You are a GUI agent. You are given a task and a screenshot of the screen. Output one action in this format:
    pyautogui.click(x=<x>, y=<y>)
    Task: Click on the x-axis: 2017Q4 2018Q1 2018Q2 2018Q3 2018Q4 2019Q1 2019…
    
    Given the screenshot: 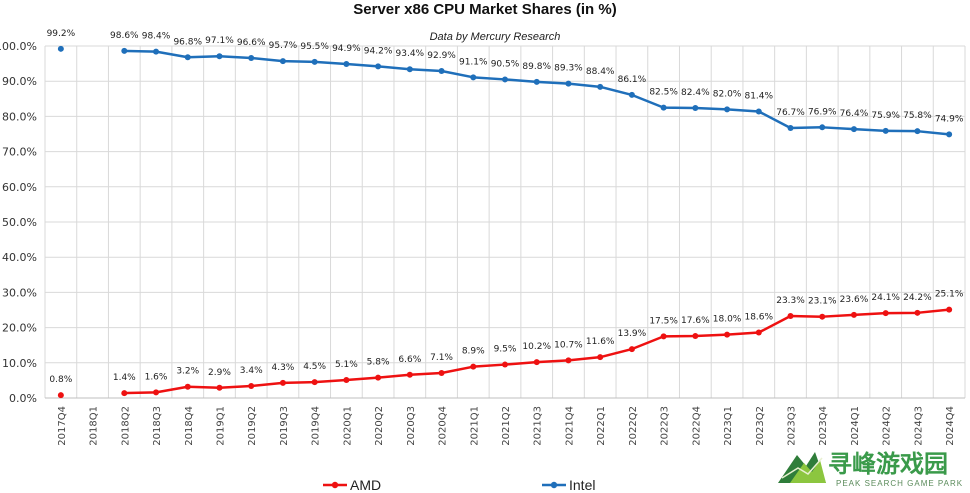 What is the action you would take?
    pyautogui.click(x=506, y=426)
    